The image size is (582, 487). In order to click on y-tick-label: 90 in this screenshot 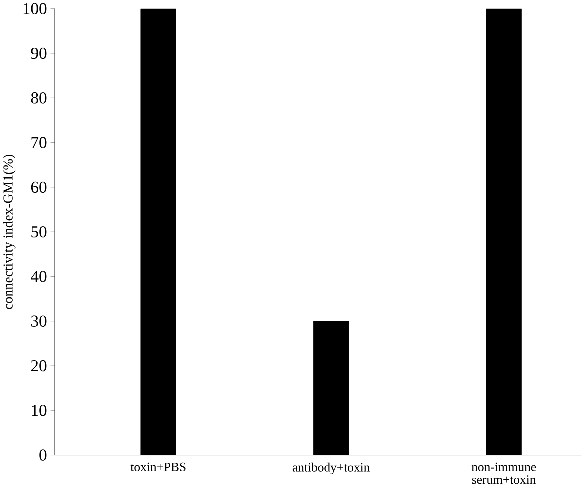, I will do `click(39, 53)`.